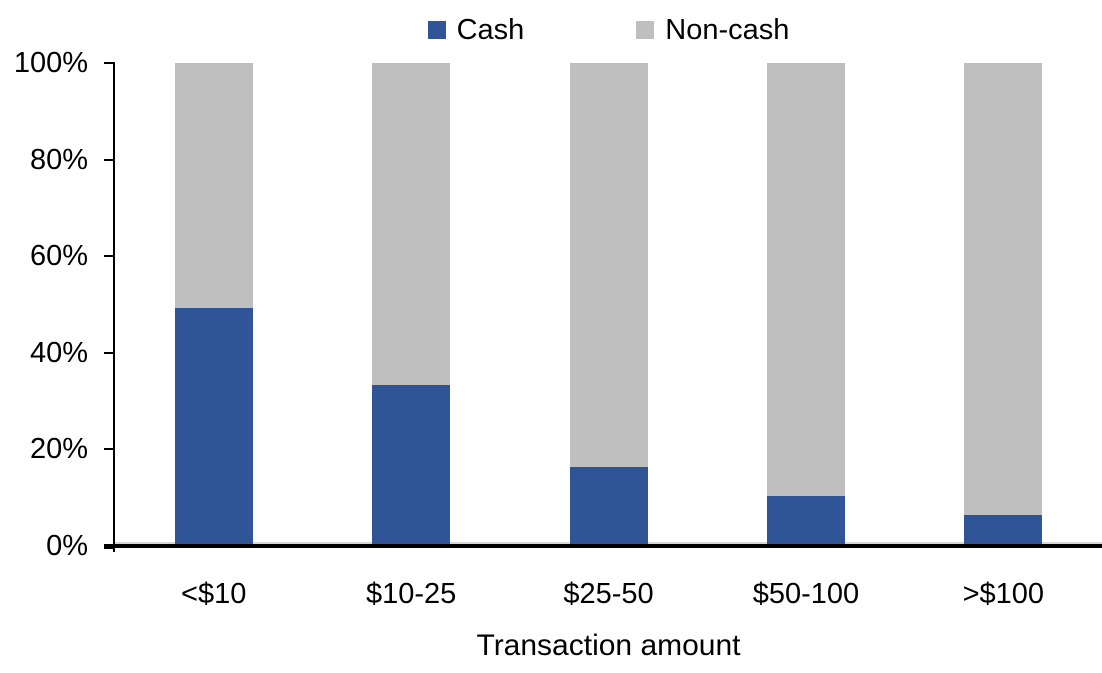  I want to click on legend-label-noncash: Non-cash, so click(727, 29).